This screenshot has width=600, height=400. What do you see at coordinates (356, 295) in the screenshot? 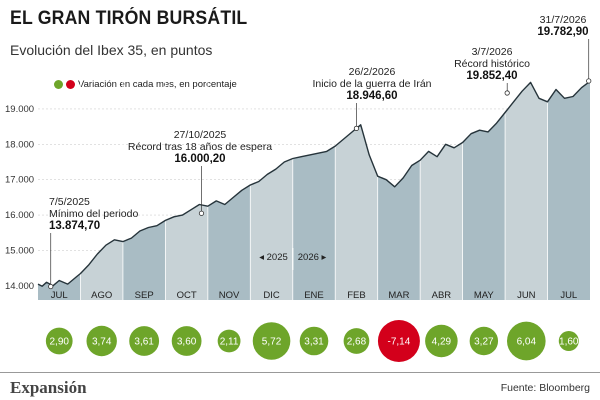
I see `month-label: FEB` at bounding box center [356, 295].